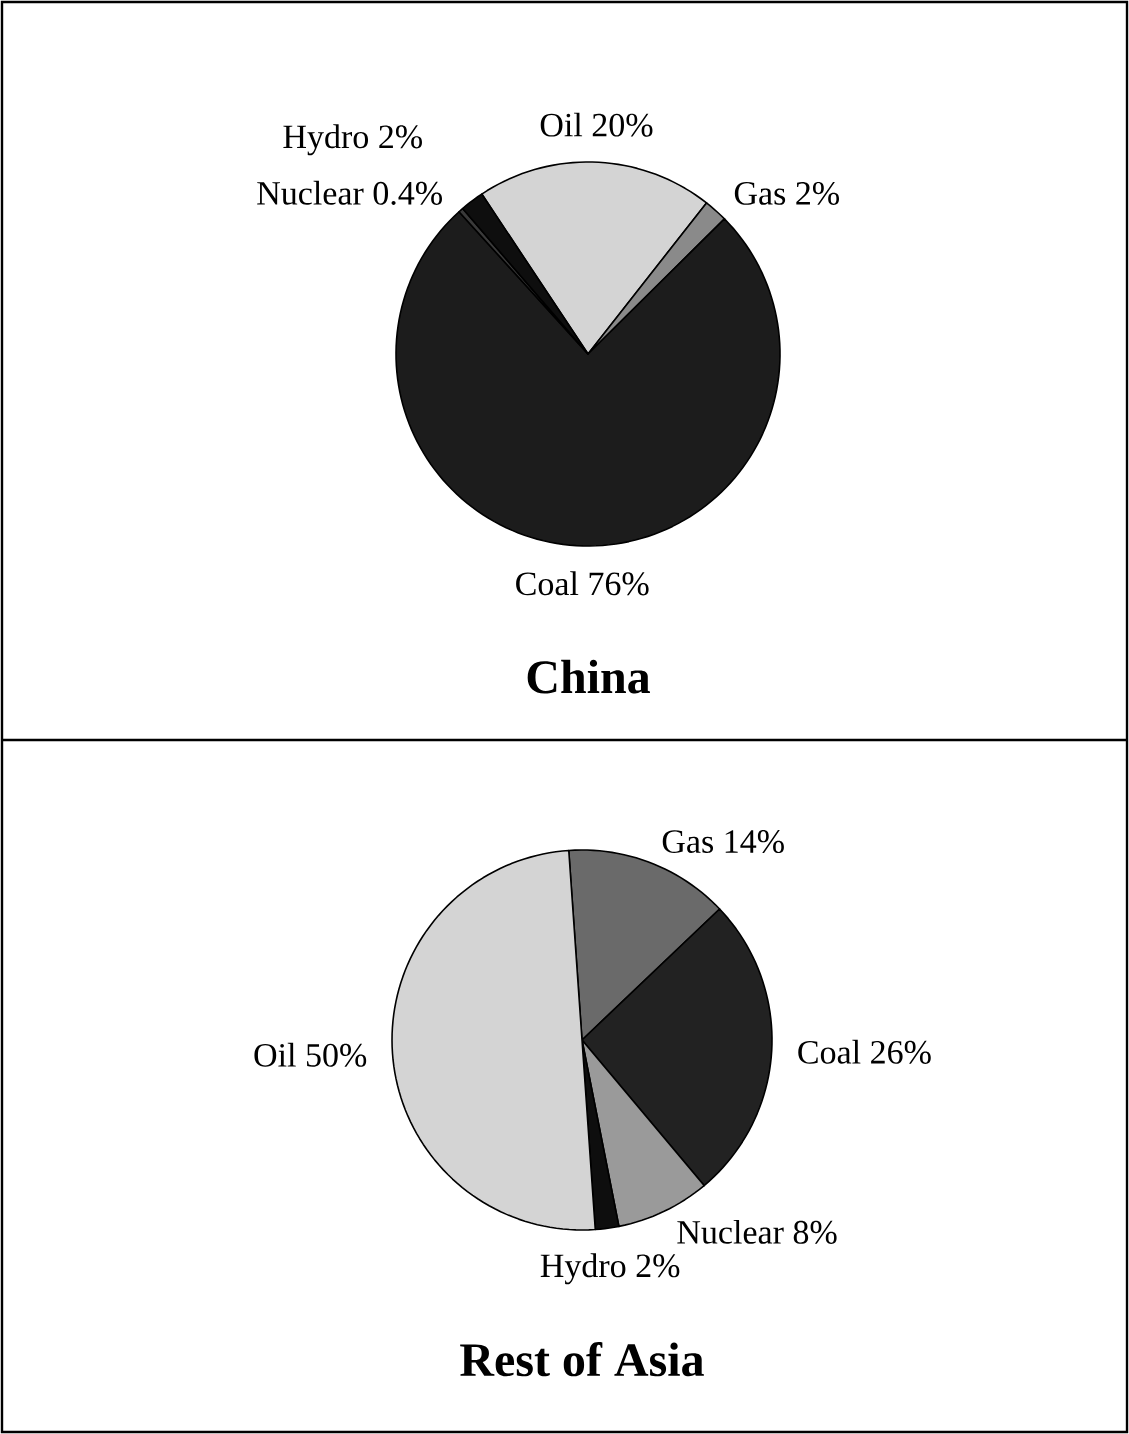 The height and width of the screenshot is (1434, 1129). What do you see at coordinates (622, 125) in the screenshot?
I see `data-label: 20%` at bounding box center [622, 125].